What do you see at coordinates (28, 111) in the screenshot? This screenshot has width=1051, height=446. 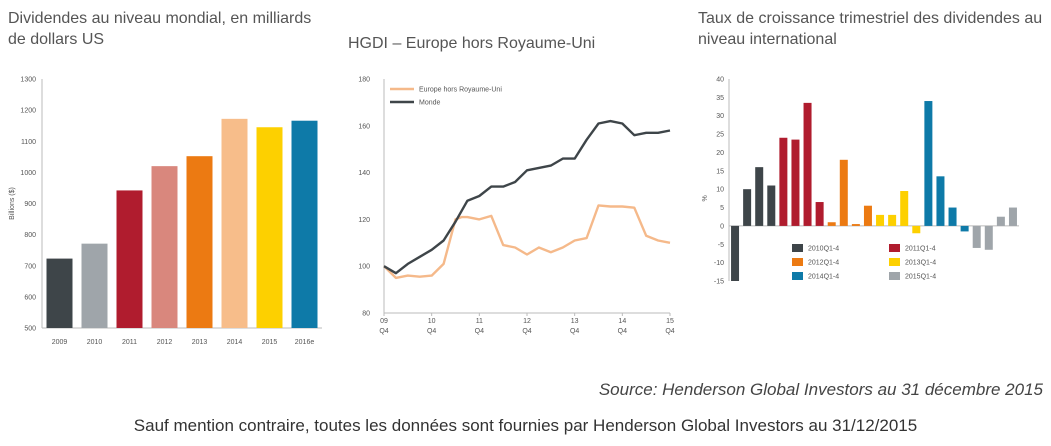 I see `chart1-y-tick-label: 1200` at bounding box center [28, 111].